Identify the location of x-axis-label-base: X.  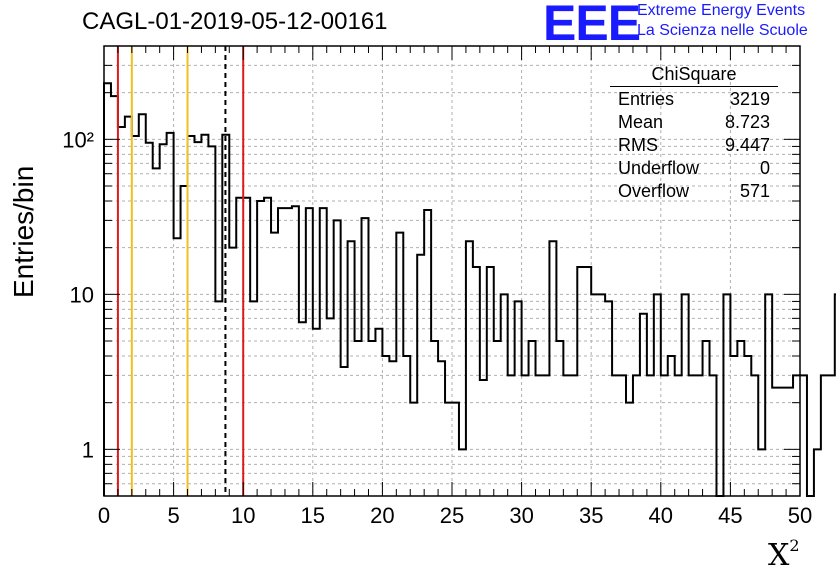
(779, 555).